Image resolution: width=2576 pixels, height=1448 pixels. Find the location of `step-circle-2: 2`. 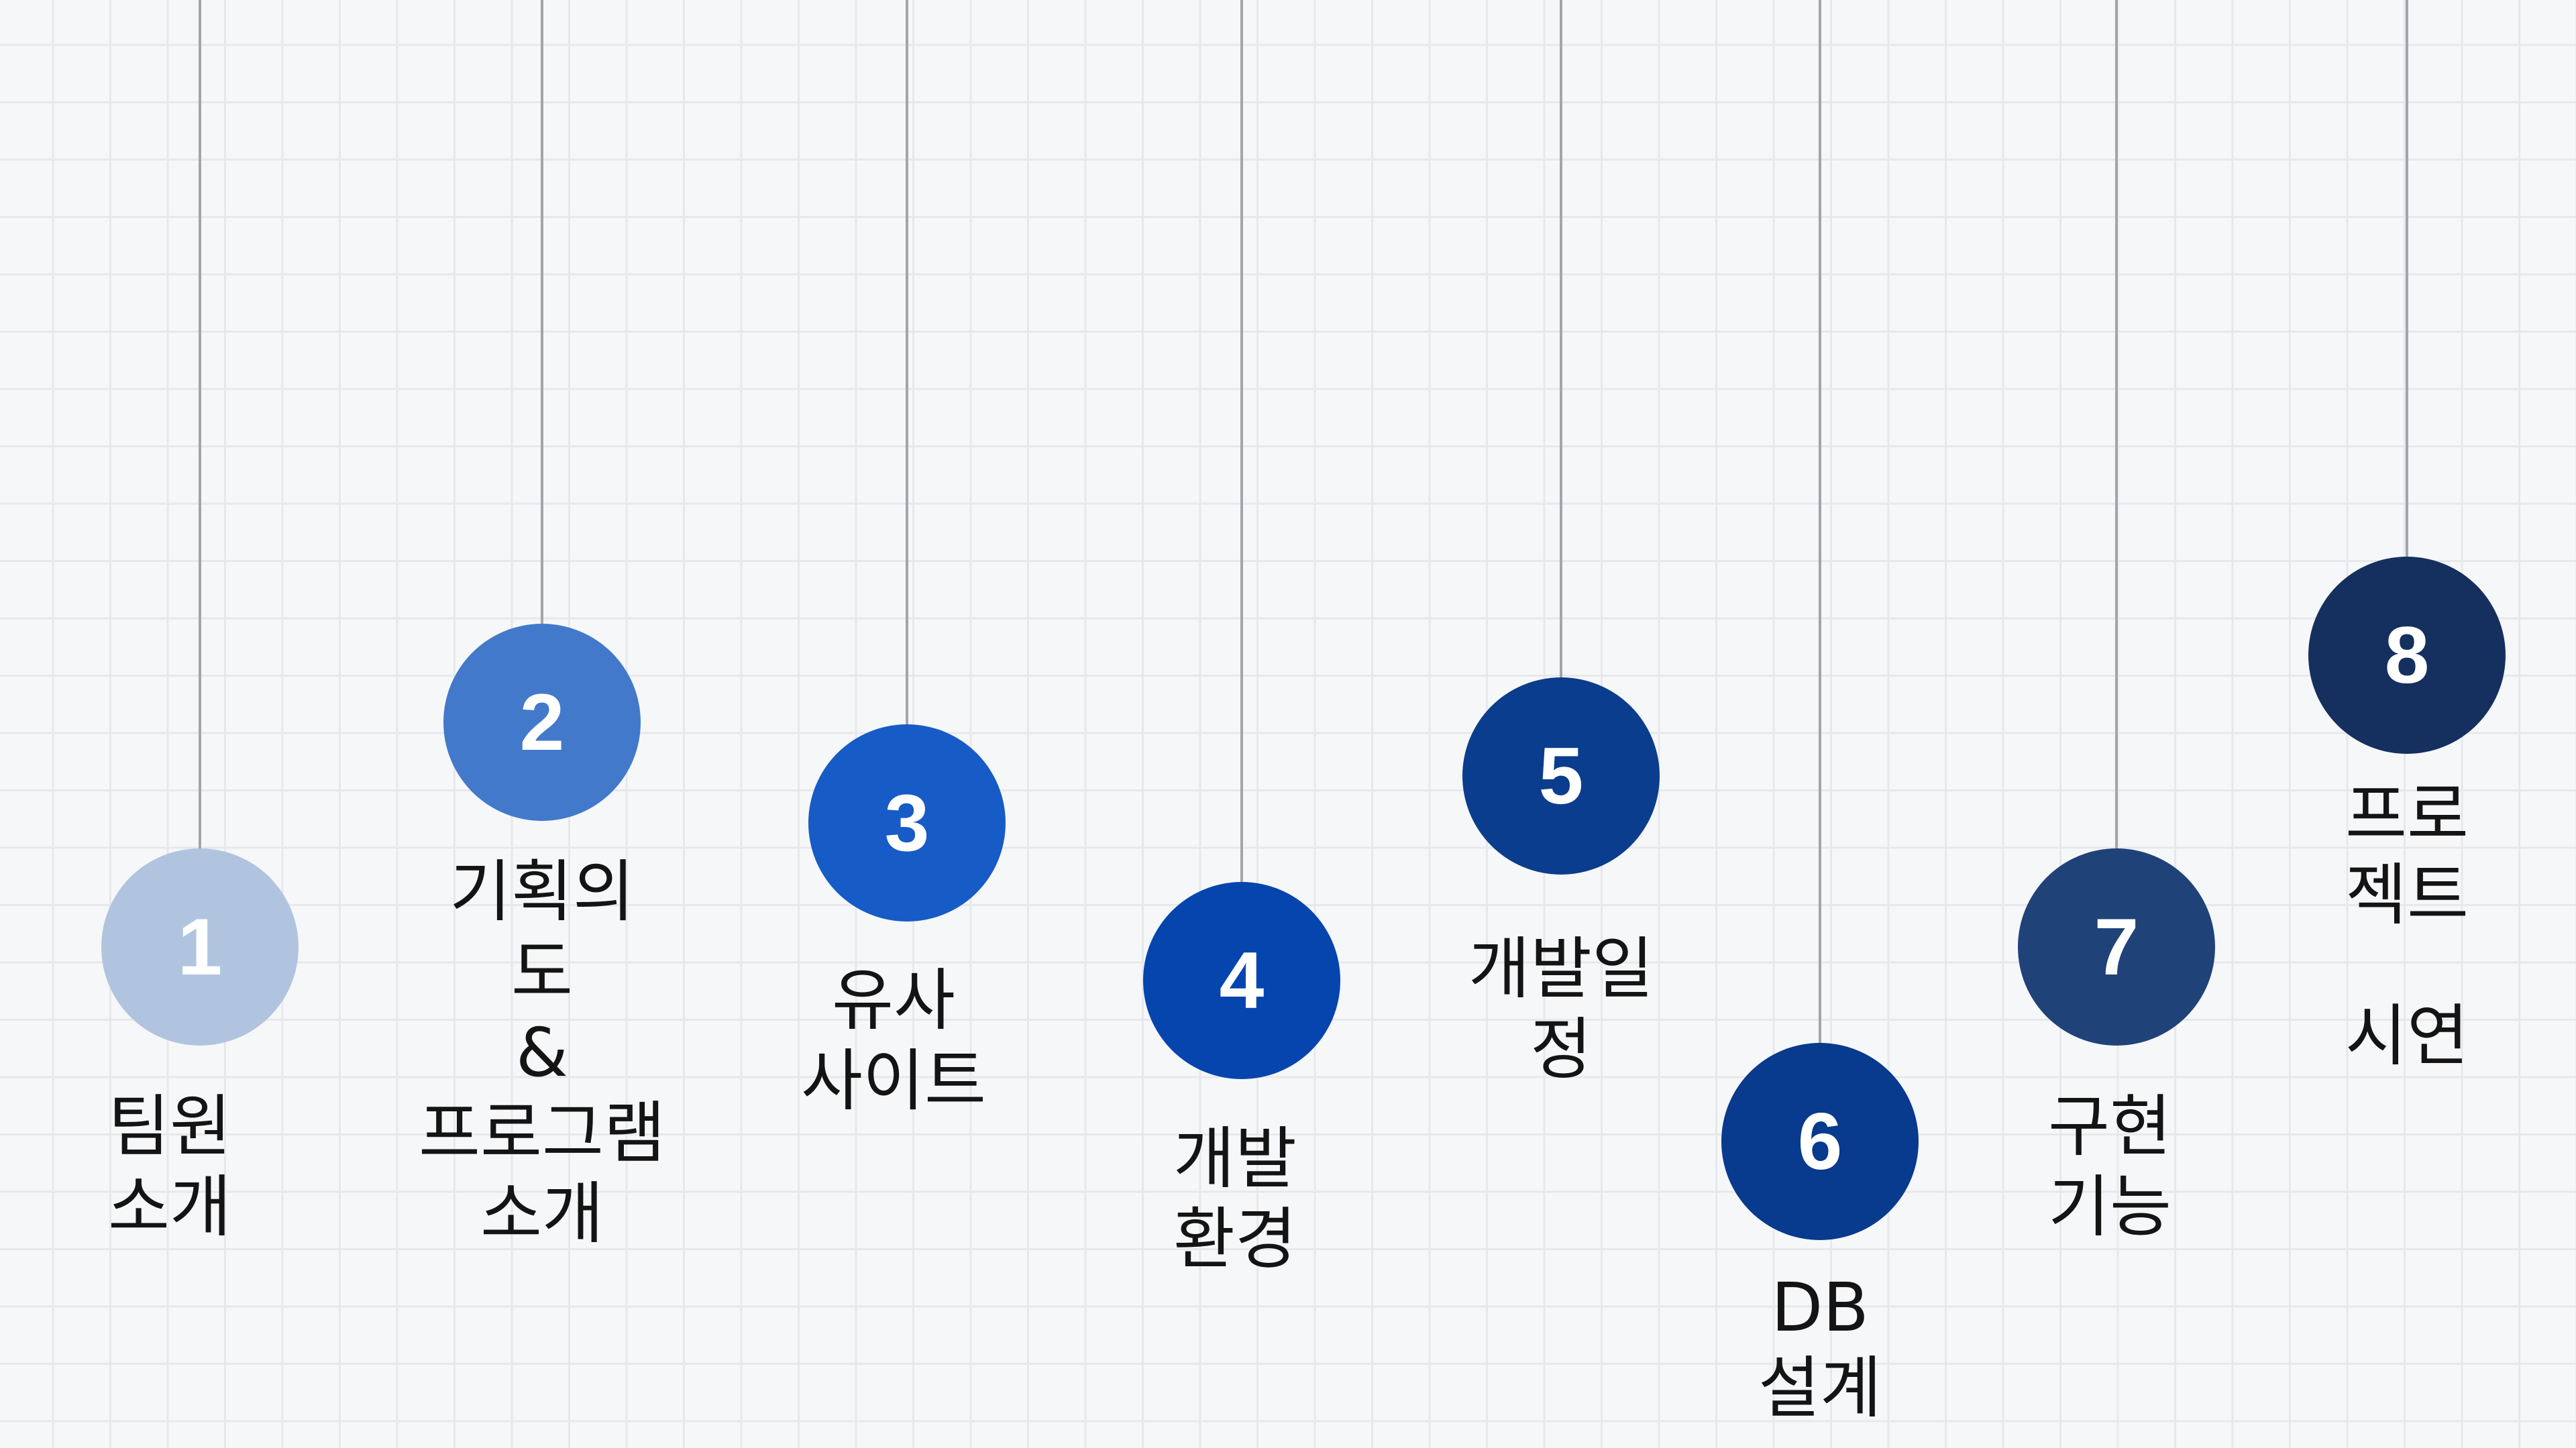

step-circle-2: 2 is located at coordinates (542, 722).